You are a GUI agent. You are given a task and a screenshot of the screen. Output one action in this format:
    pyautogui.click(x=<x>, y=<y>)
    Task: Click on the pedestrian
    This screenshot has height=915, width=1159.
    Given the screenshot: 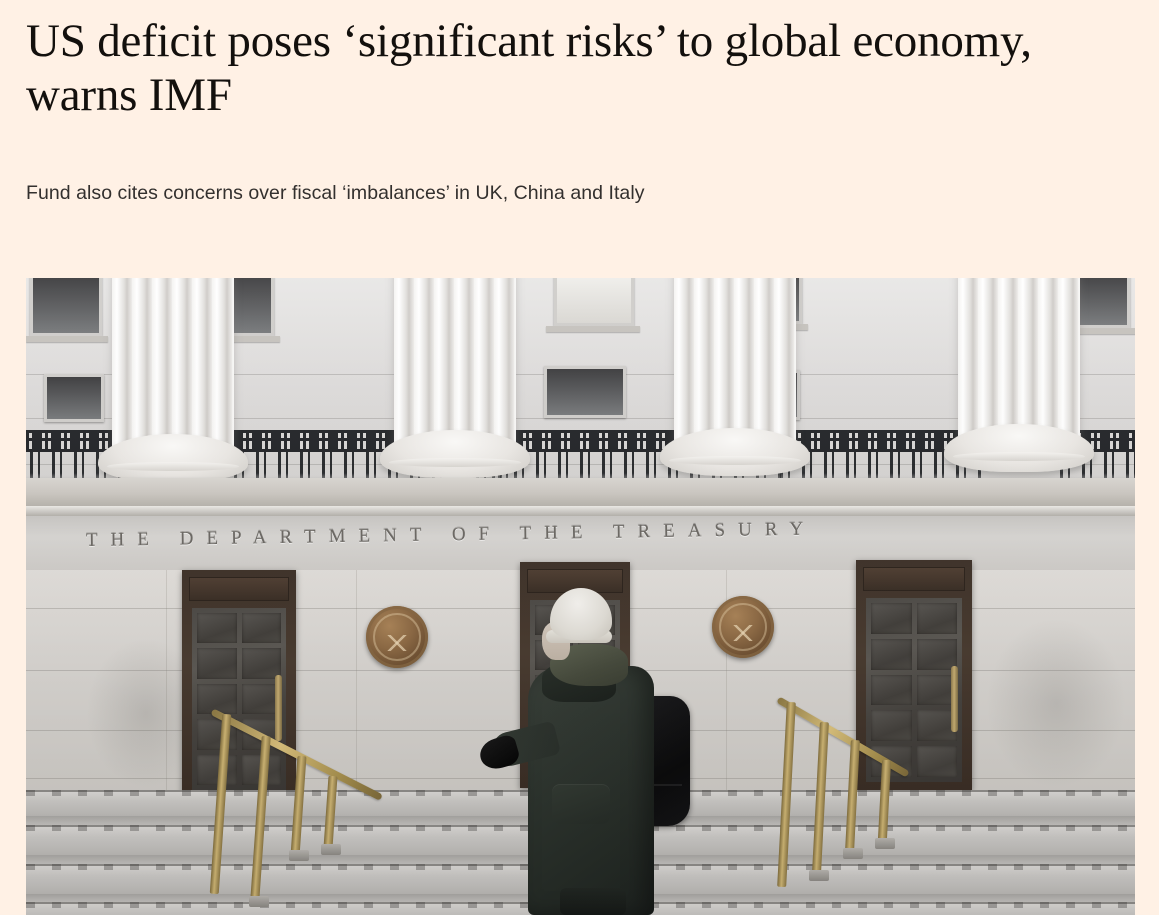 What is the action you would take?
    pyautogui.click(x=583, y=751)
    